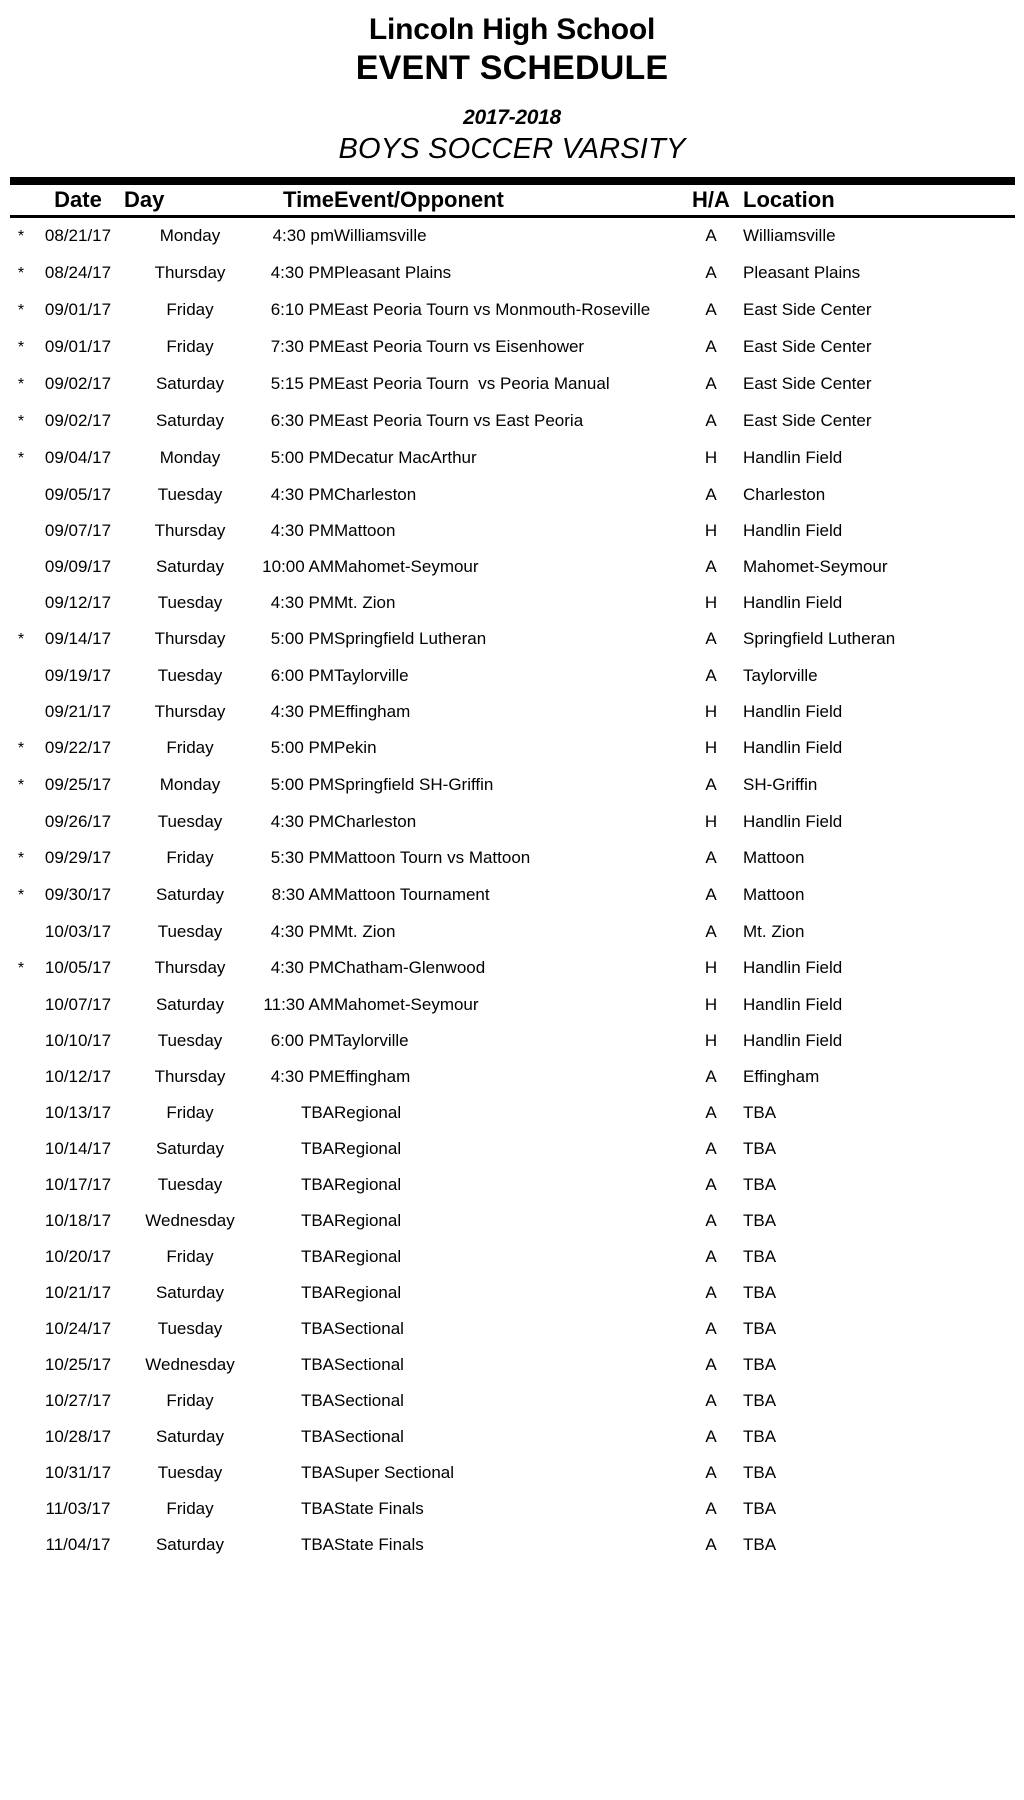 This screenshot has width=1024, height=1800. Describe the element at coordinates (512, 149) in the screenshot. I see `sport-label: BOYS SOCCER VARSITY` at that location.